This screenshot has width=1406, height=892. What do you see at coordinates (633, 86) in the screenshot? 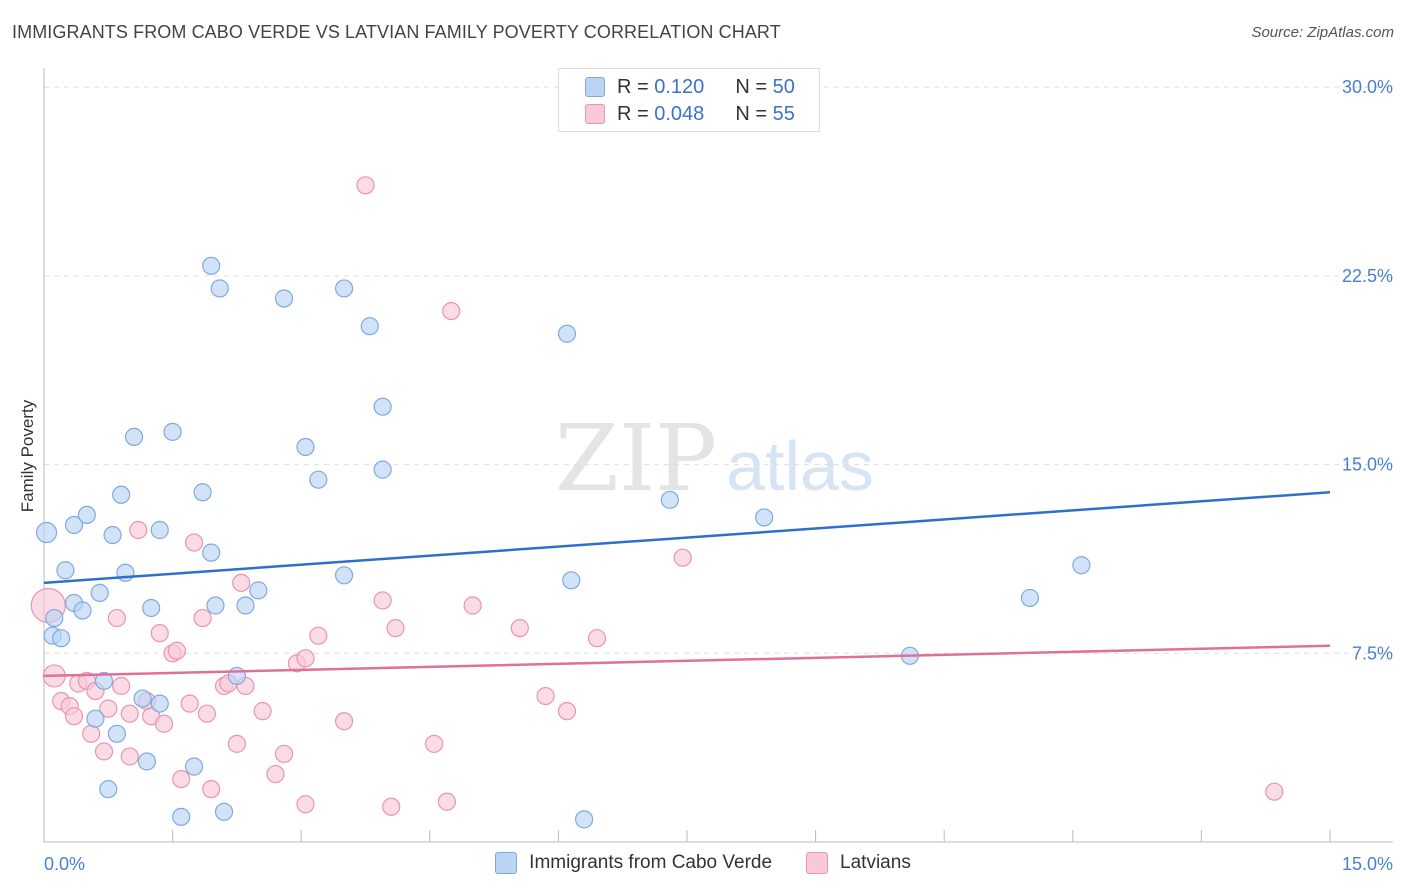
I see `r-label: R =` at bounding box center [633, 86].